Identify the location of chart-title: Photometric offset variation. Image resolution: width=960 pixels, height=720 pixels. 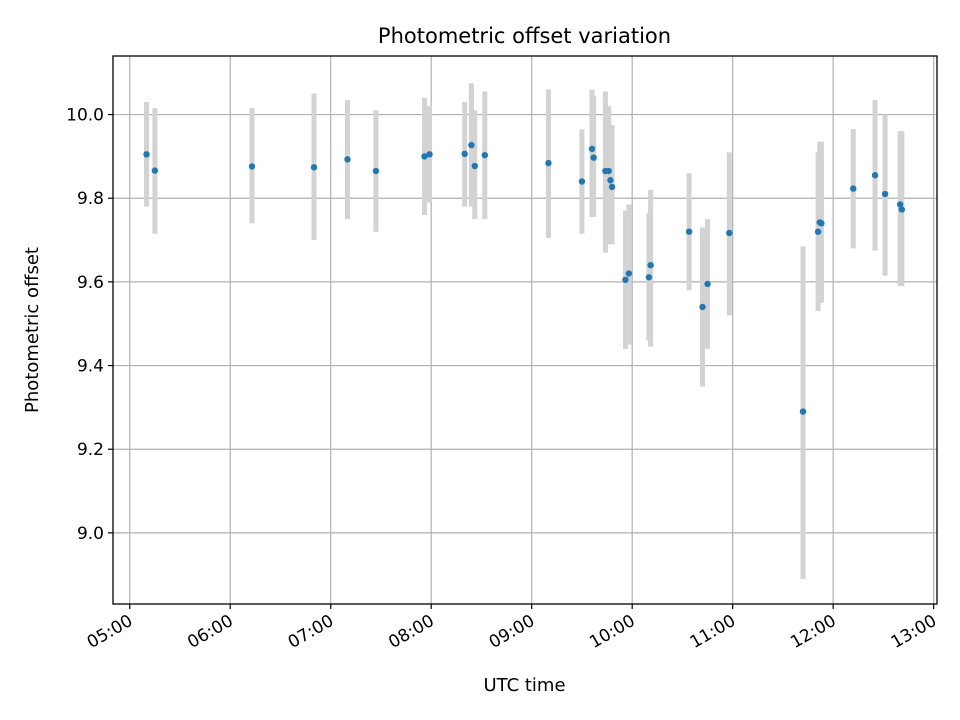
(524, 36).